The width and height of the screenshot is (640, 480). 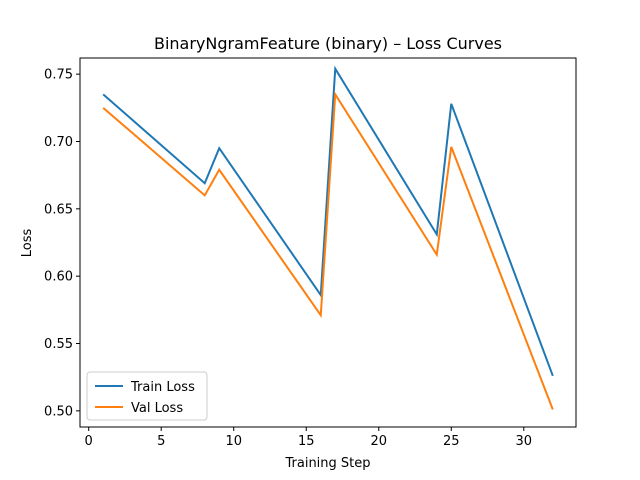 What do you see at coordinates (58, 75) in the screenshot?
I see `y-tick-label: 0.75` at bounding box center [58, 75].